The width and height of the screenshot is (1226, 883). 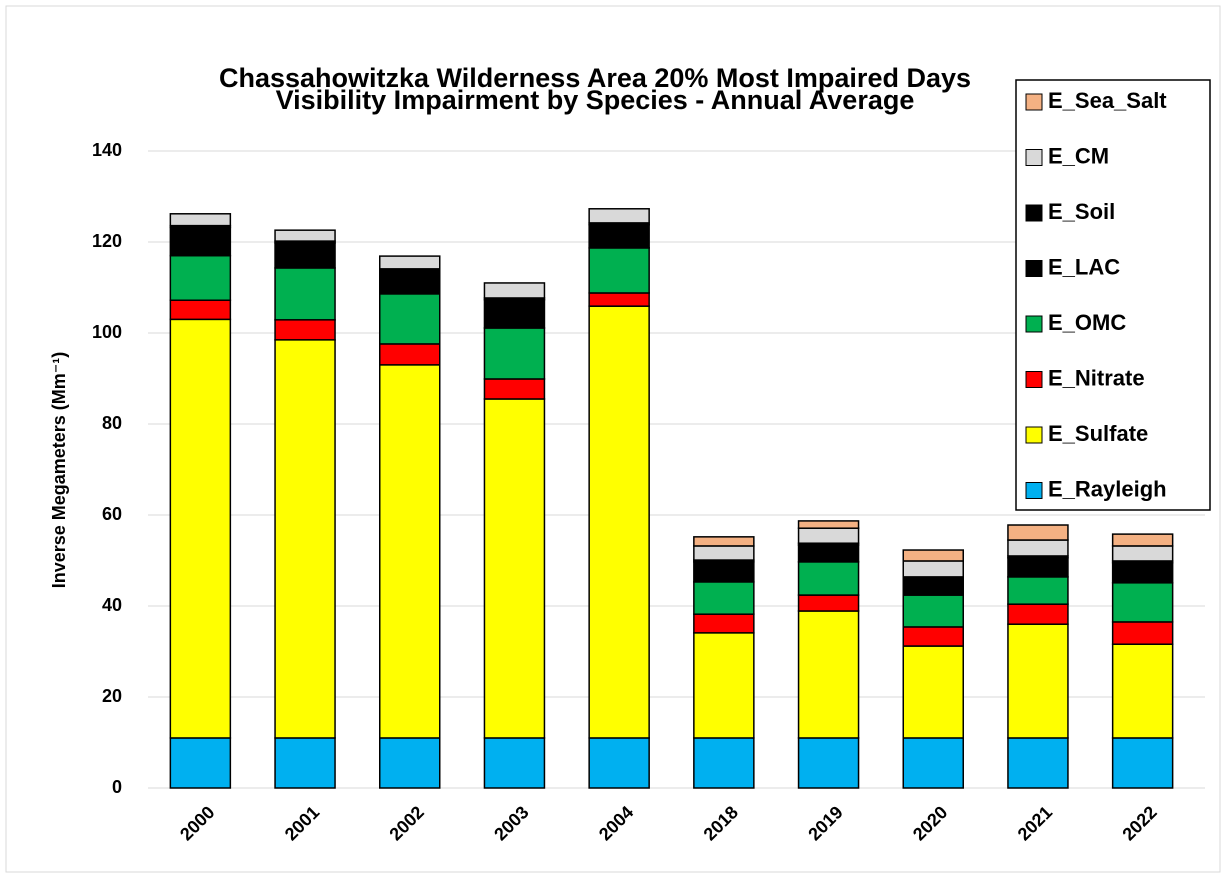 What do you see at coordinates (1113, 295) in the screenshot?
I see `legend-box` at bounding box center [1113, 295].